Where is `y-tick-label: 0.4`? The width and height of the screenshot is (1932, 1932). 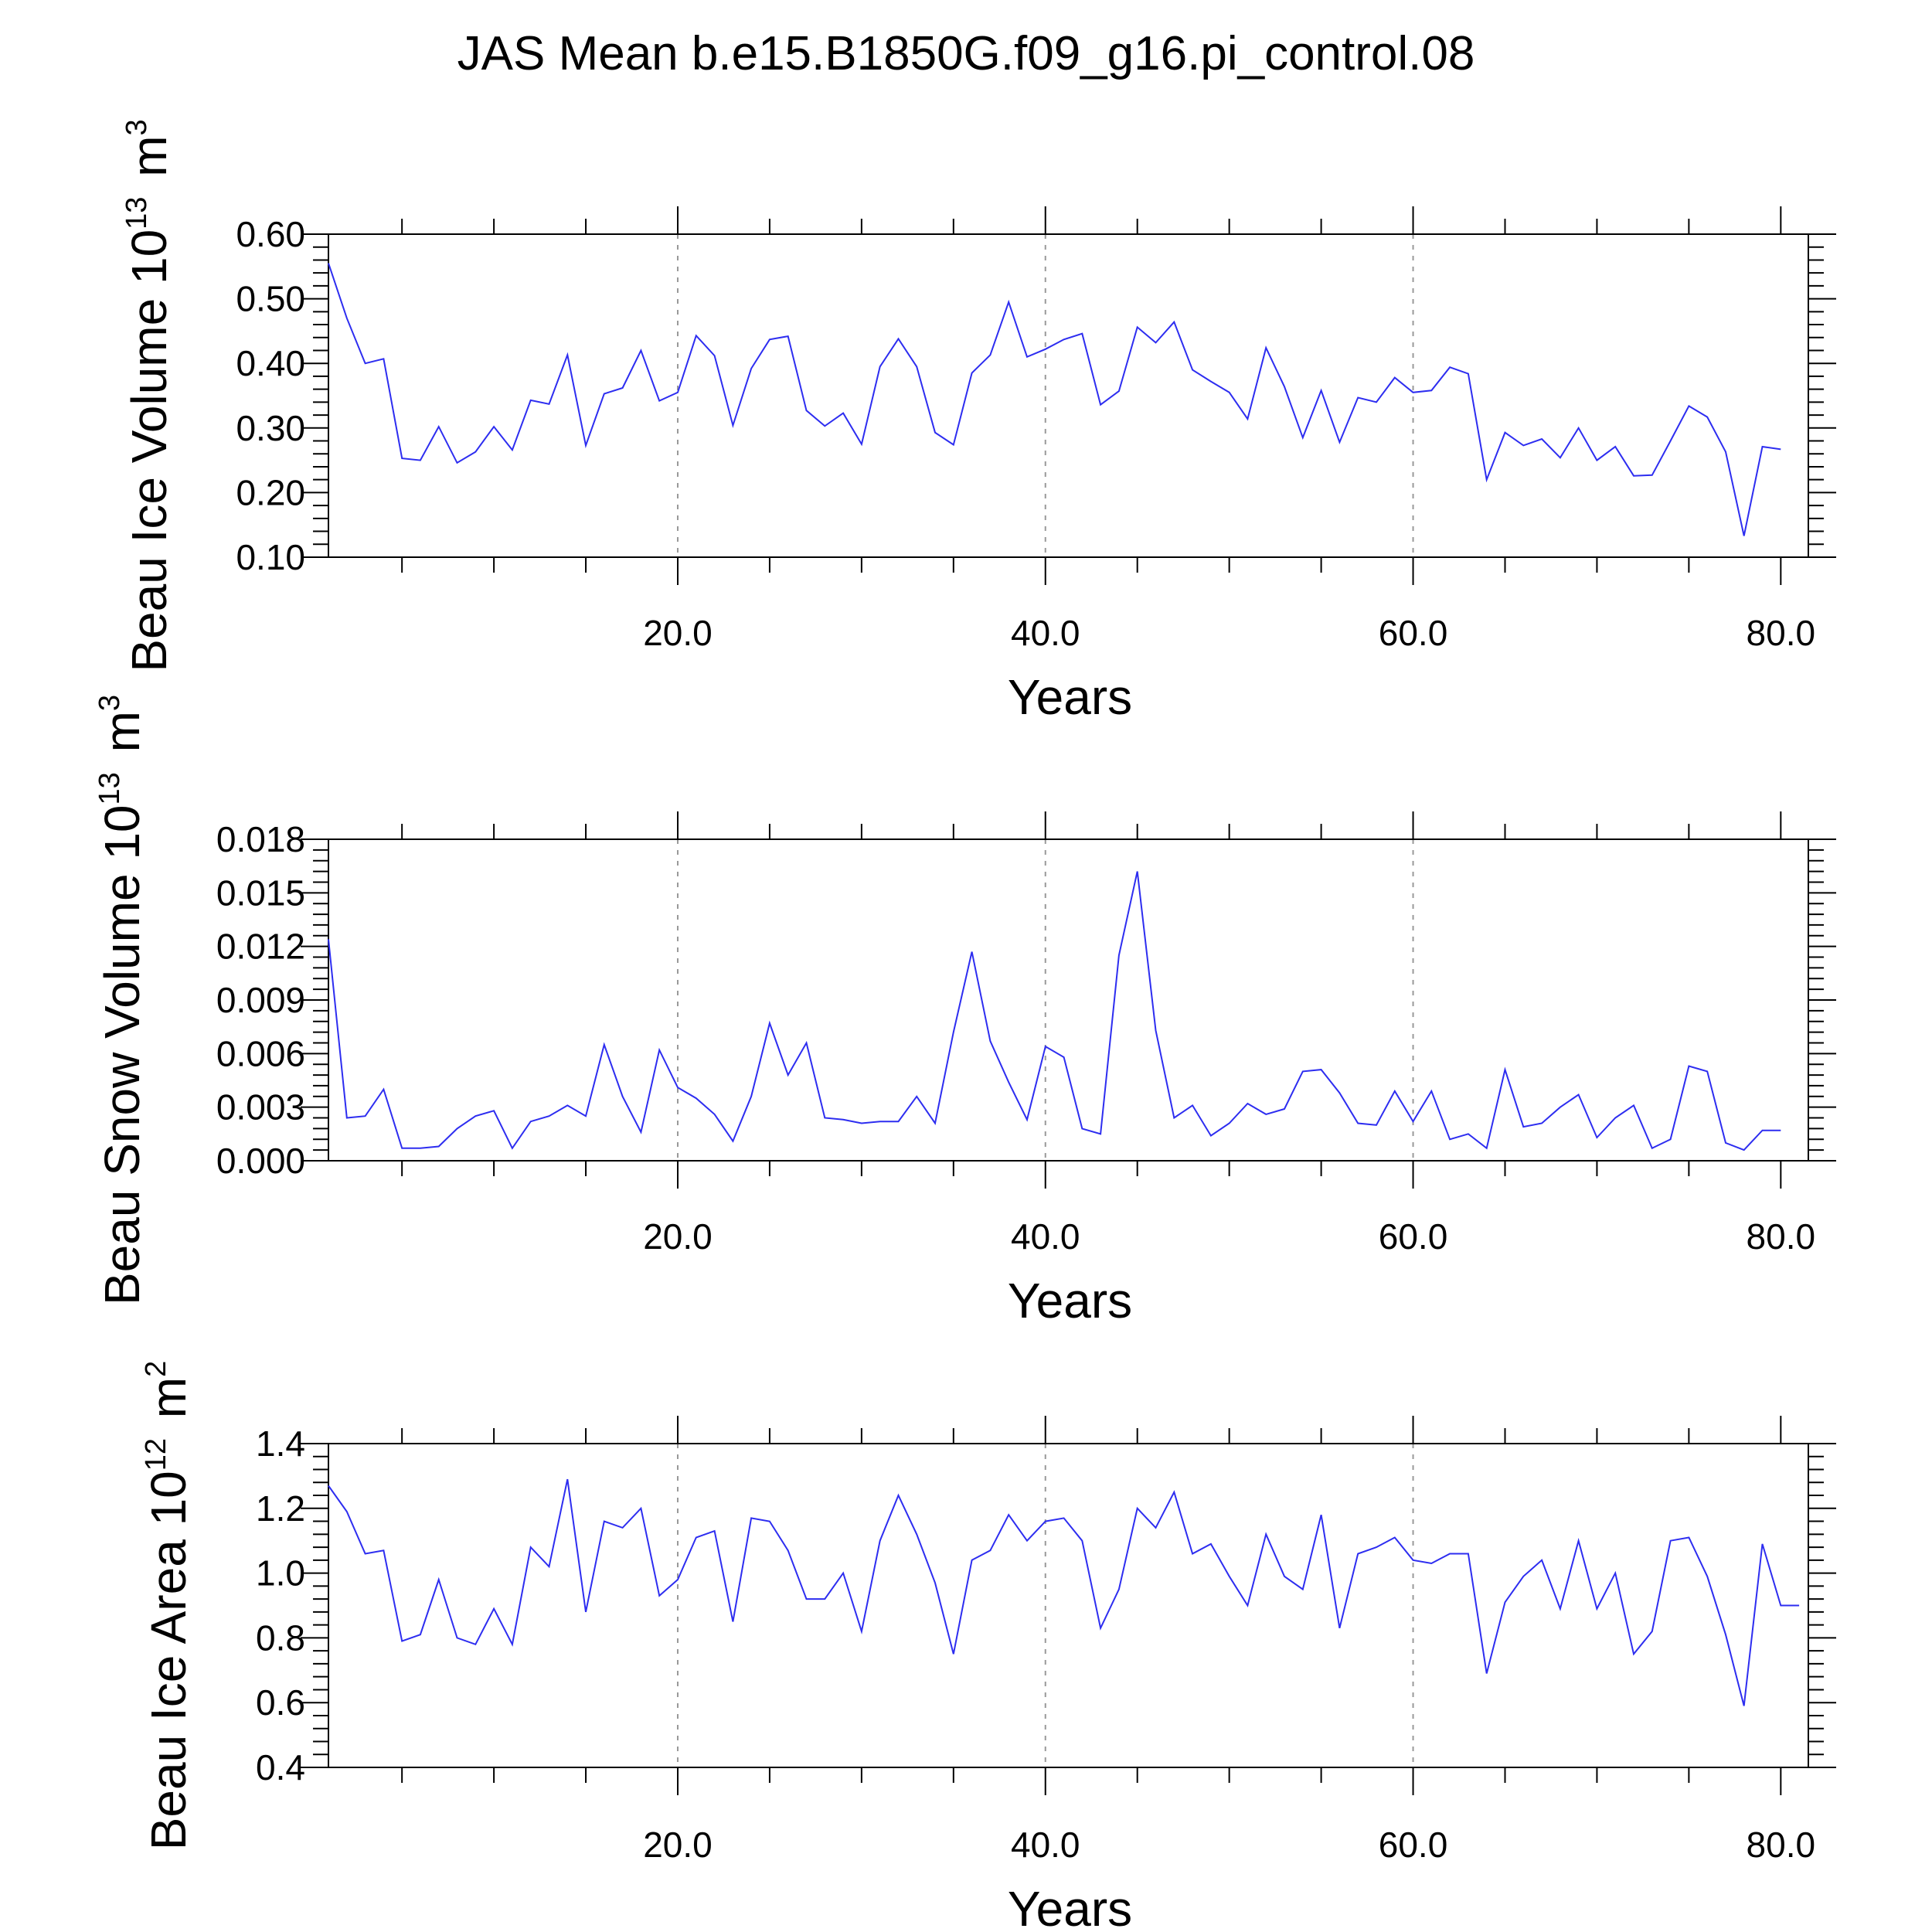
y-tick-label: 0.4 is located at coordinates (280, 1767).